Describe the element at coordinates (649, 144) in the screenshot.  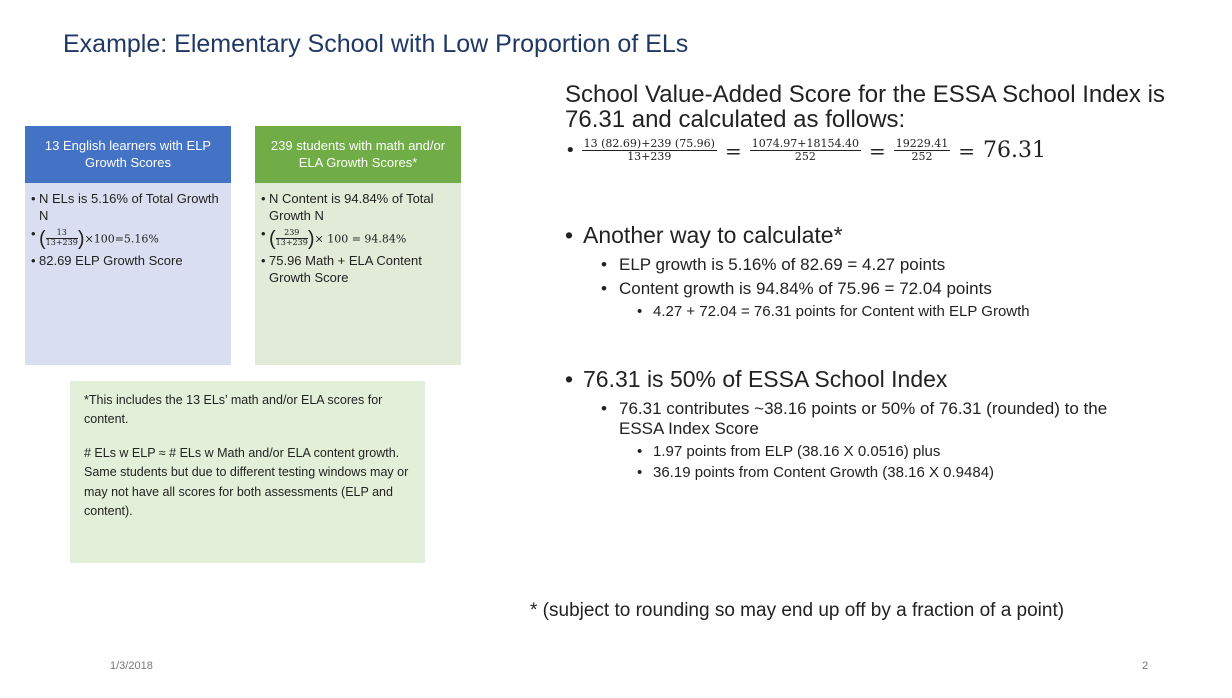
I see `num: 13 (82.69)+239 (75.96)` at that location.